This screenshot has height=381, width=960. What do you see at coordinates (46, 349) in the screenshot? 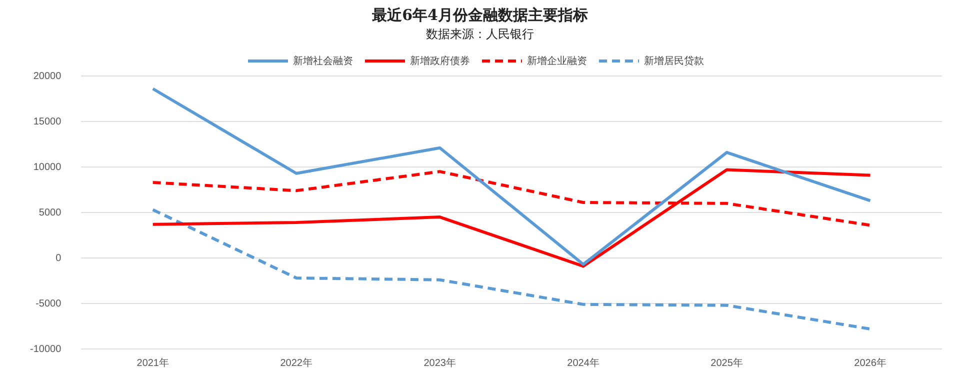
I see `y-tick-label: -10000` at bounding box center [46, 349].